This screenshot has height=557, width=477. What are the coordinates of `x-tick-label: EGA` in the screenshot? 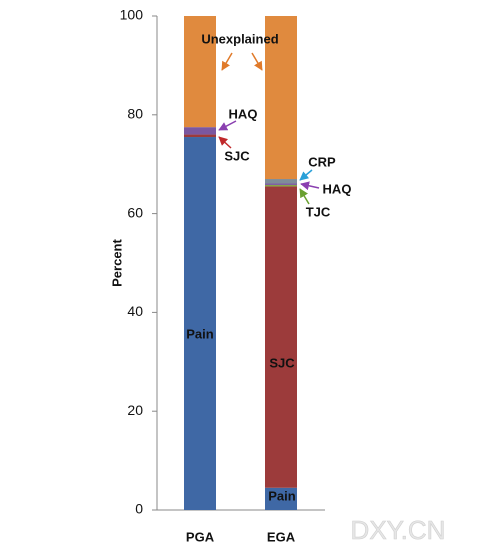 It's located at (281, 536).